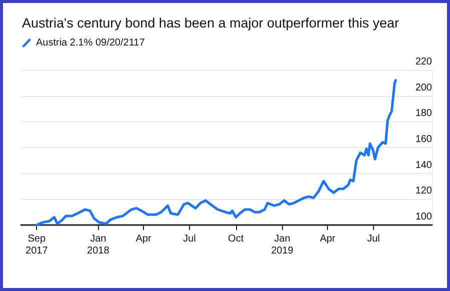 The image size is (450, 291). What do you see at coordinates (236, 239) in the screenshot?
I see `x-tick-label: Oct` at bounding box center [236, 239].